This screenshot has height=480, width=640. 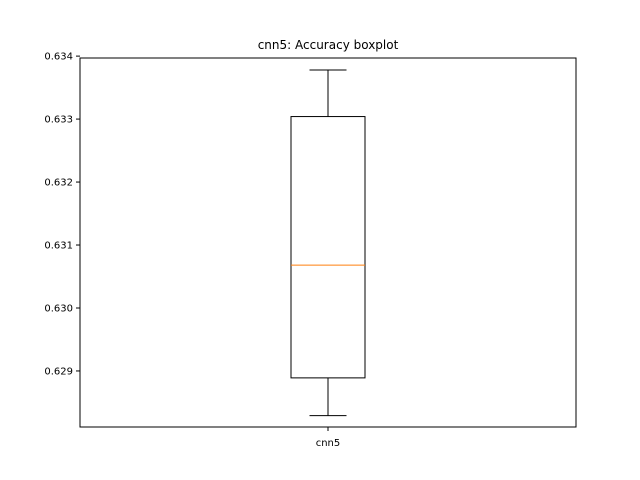 I want to click on y-tick-label: 0.631, so click(x=58, y=246).